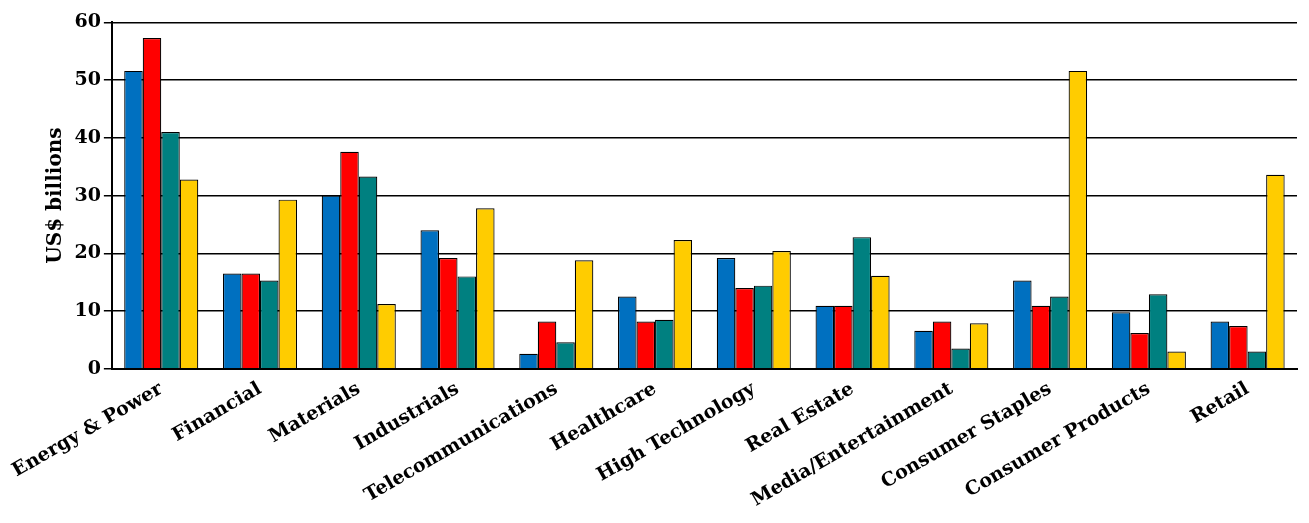 Image resolution: width=1309 pixels, height=523 pixels. Describe the element at coordinates (87, 78) in the screenshot. I see `y-tick-label: 50` at that location.